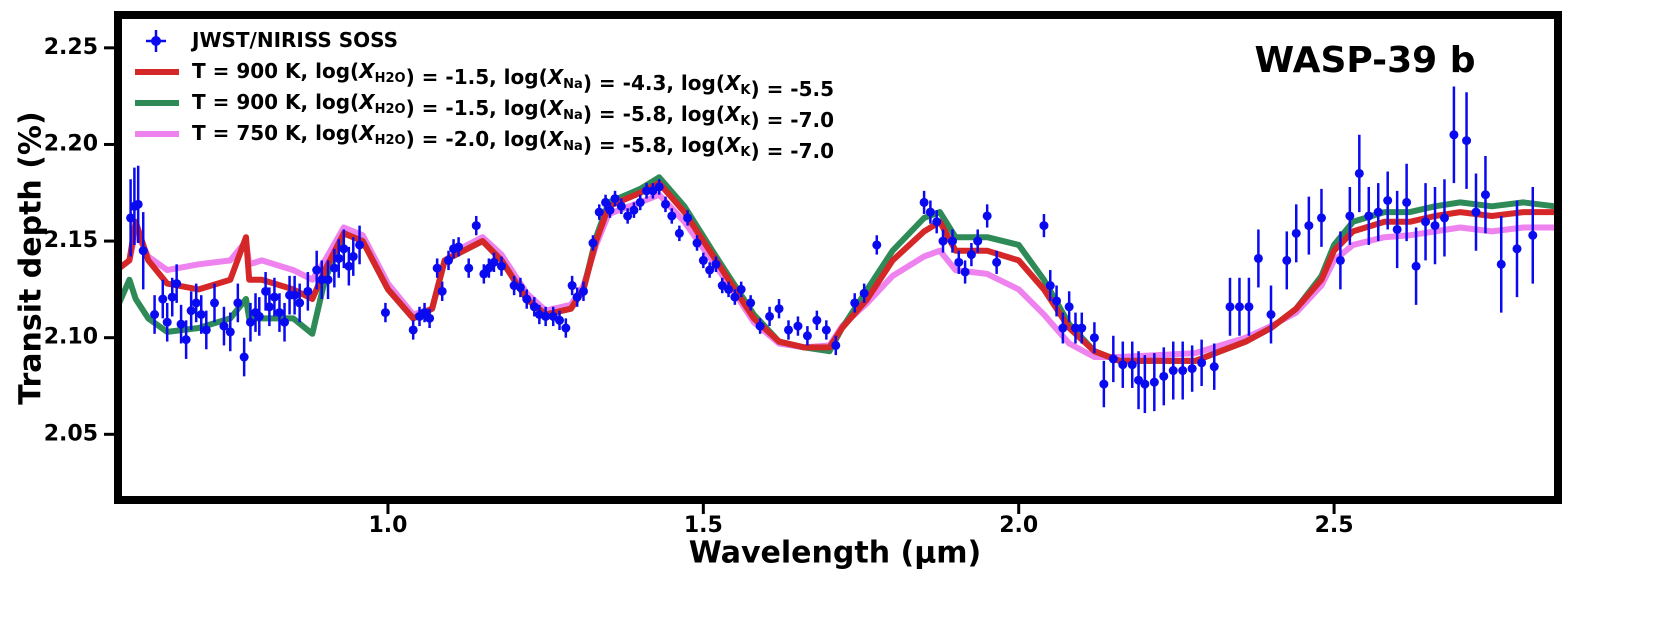 Image resolution: width=1661 pixels, height=623 pixels. What do you see at coordinates (1018, 525) in the screenshot?
I see `x-tick-label: 2.0` at bounding box center [1018, 525].